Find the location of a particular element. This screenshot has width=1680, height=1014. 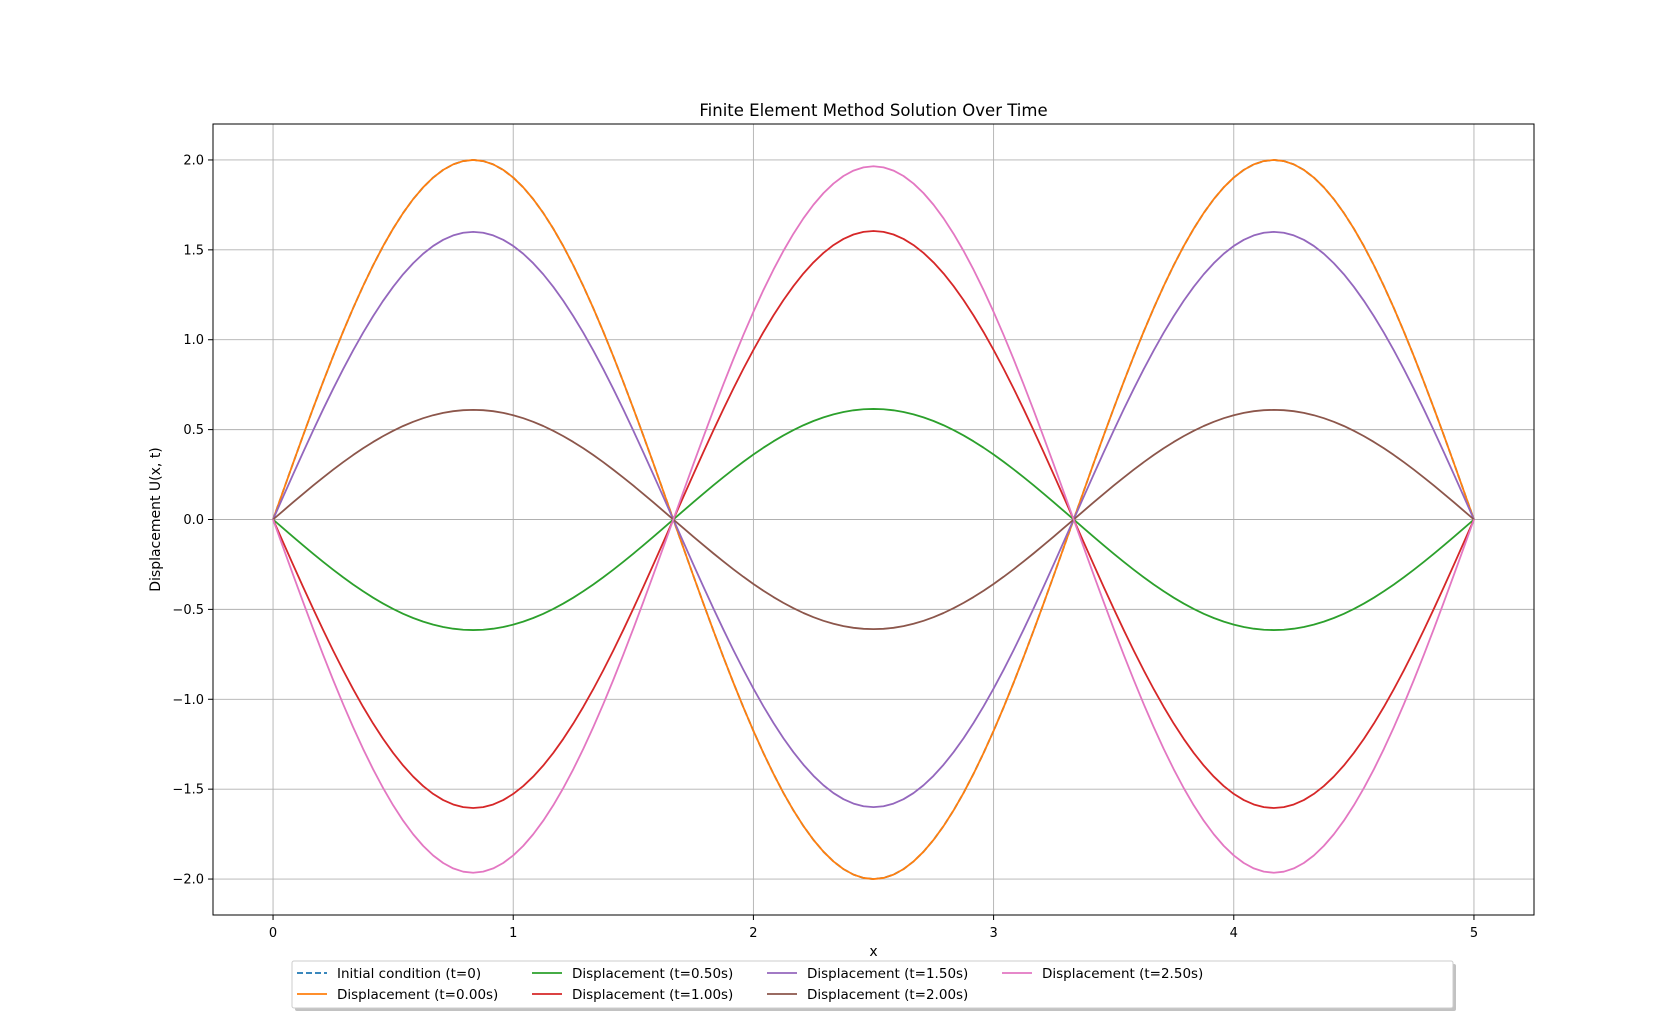

legend-label-2: Displacement (t=0.50s) is located at coordinates (652, 974).